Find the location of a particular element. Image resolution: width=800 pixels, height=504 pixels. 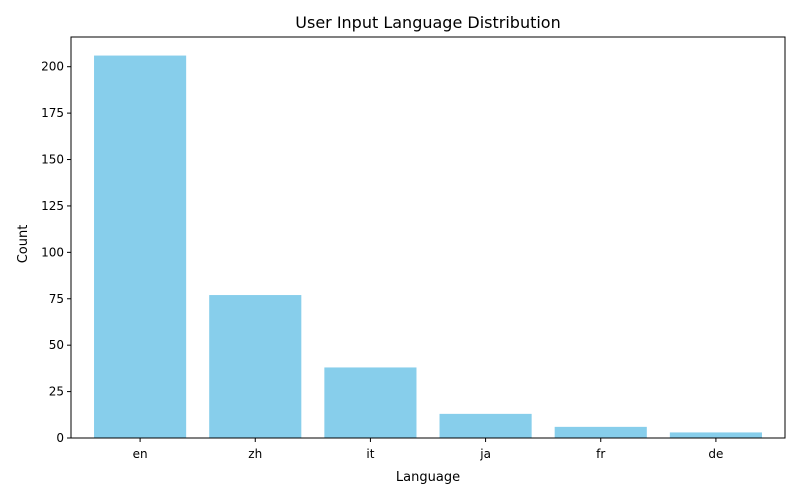

x-tick-label-ja: ja is located at coordinates (485, 454).